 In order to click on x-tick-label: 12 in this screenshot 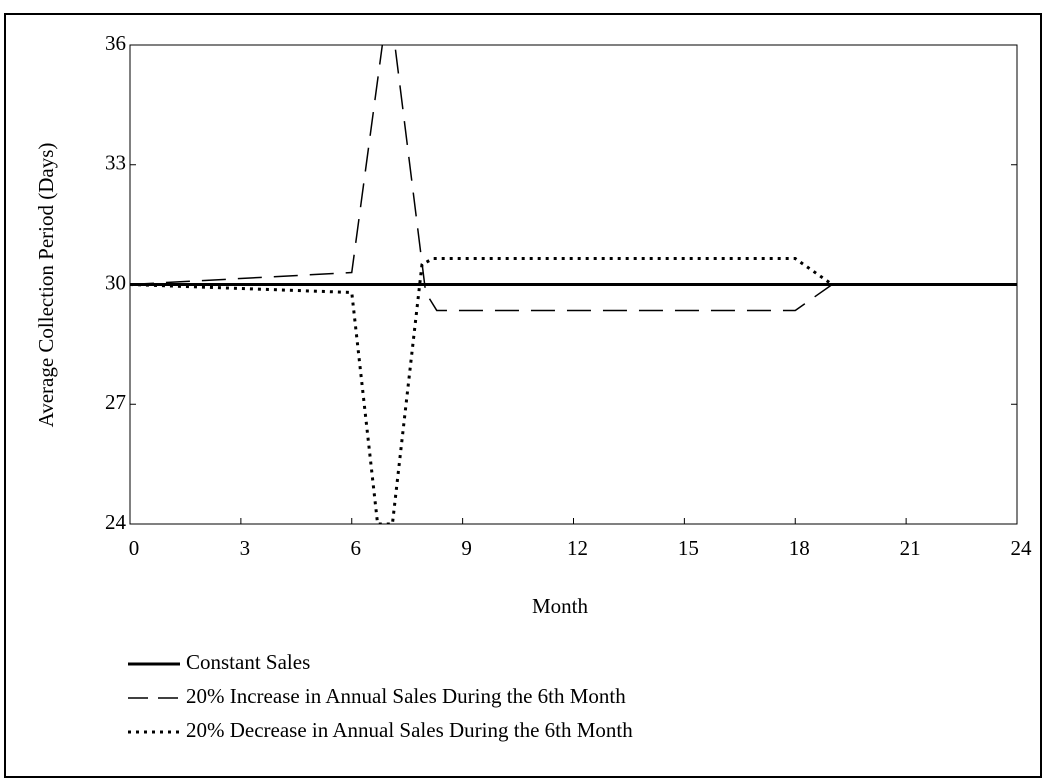, I will do `click(577, 548)`.